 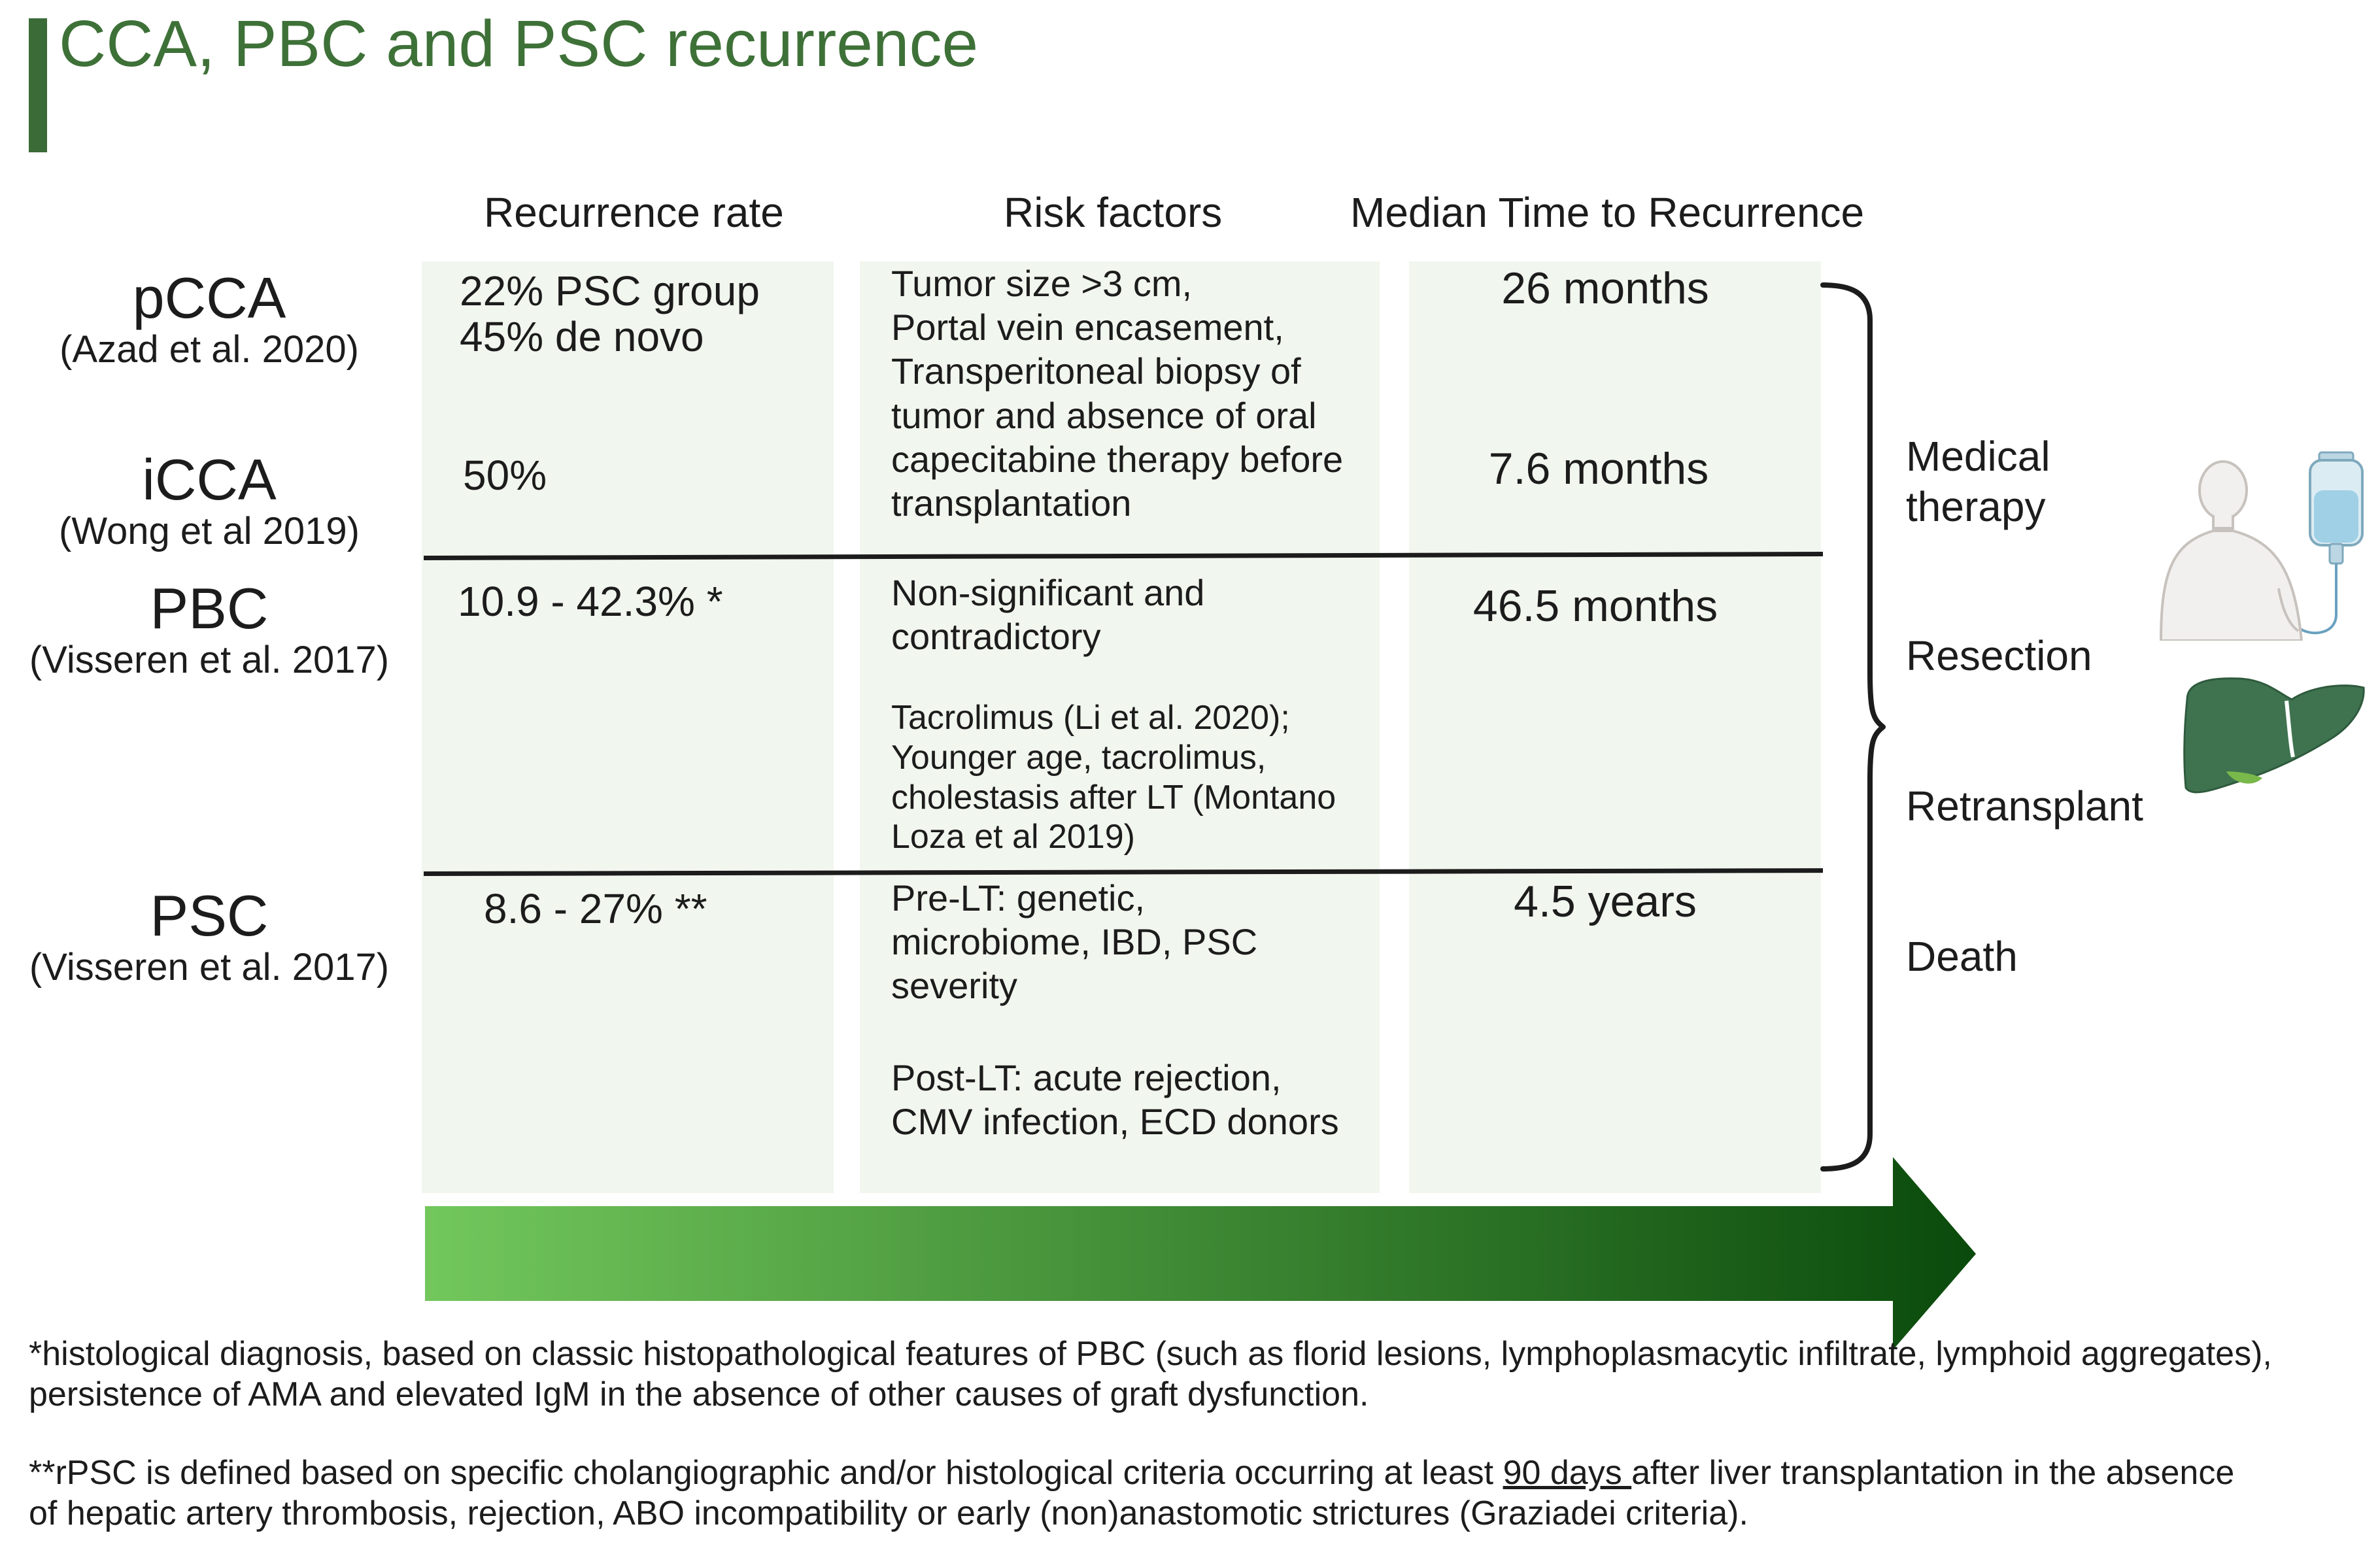 What do you see at coordinates (1096, 371) in the screenshot?
I see `risk-line: Transperitoneal biopsy of` at bounding box center [1096, 371].